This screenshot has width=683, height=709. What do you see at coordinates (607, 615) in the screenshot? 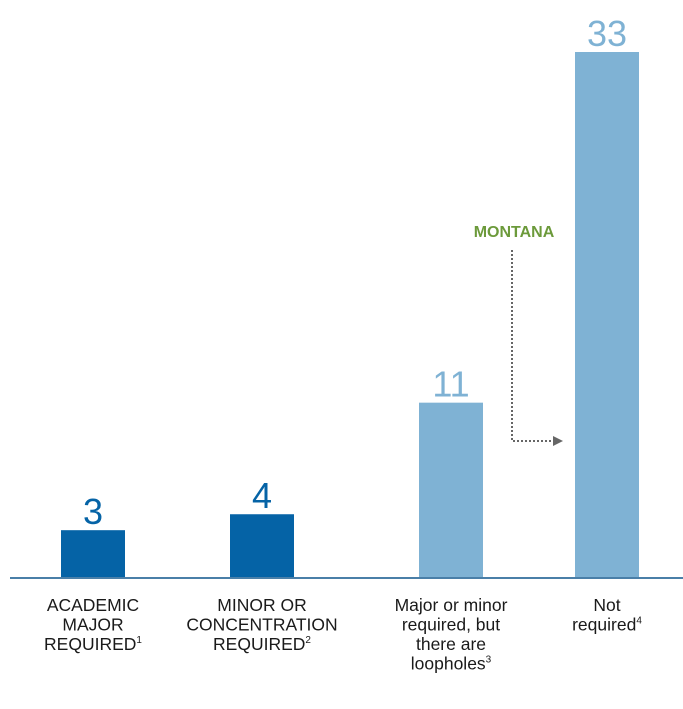
I see `category-label-4: Not required4` at bounding box center [607, 615].